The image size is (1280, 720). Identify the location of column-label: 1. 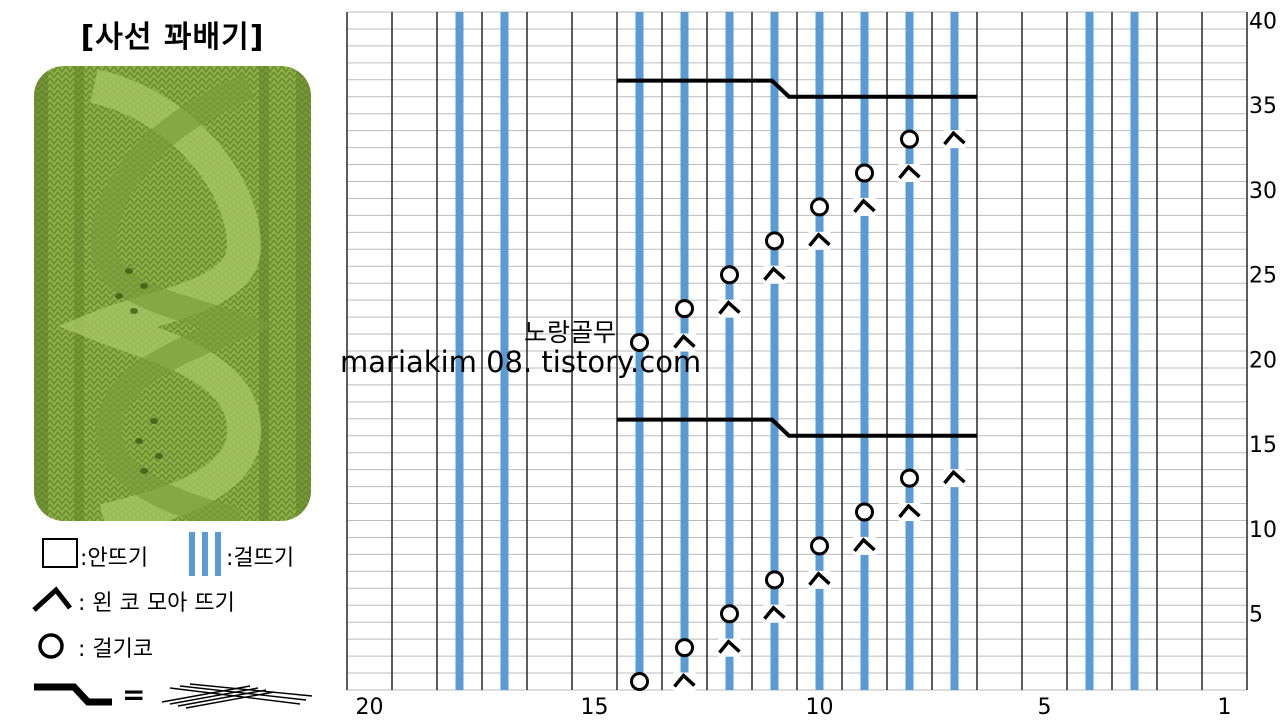
(1225, 707).